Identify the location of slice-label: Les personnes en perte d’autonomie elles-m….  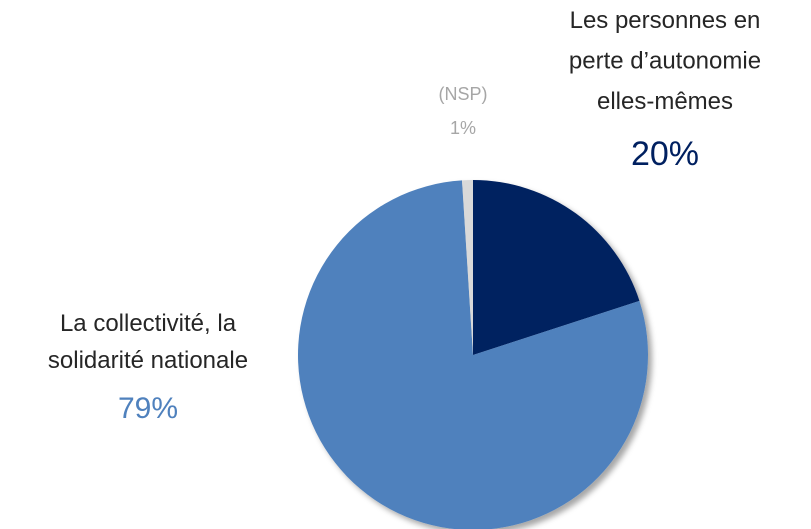
(665, 61).